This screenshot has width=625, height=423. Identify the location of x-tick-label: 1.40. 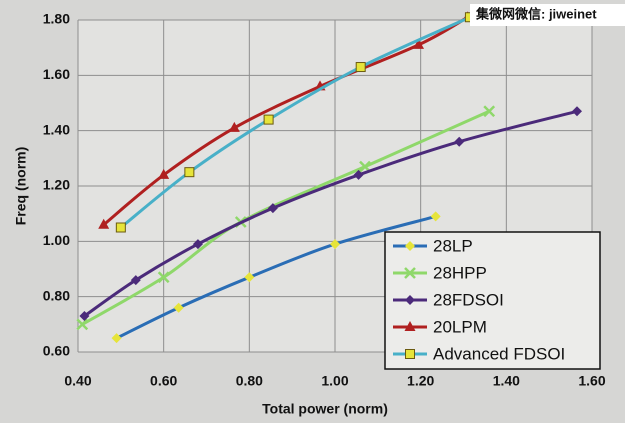
(506, 381).